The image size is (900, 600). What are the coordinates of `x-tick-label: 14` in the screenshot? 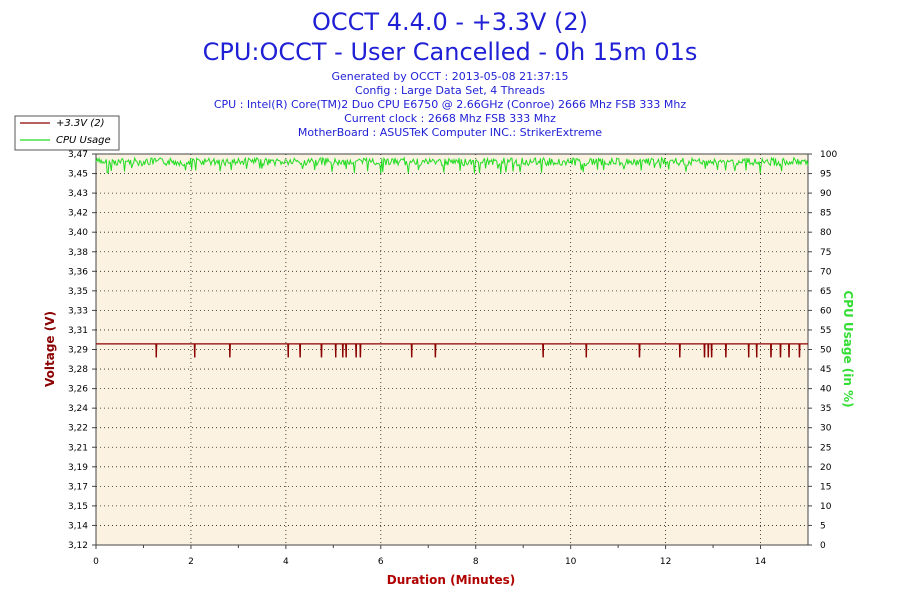 It's located at (761, 562).